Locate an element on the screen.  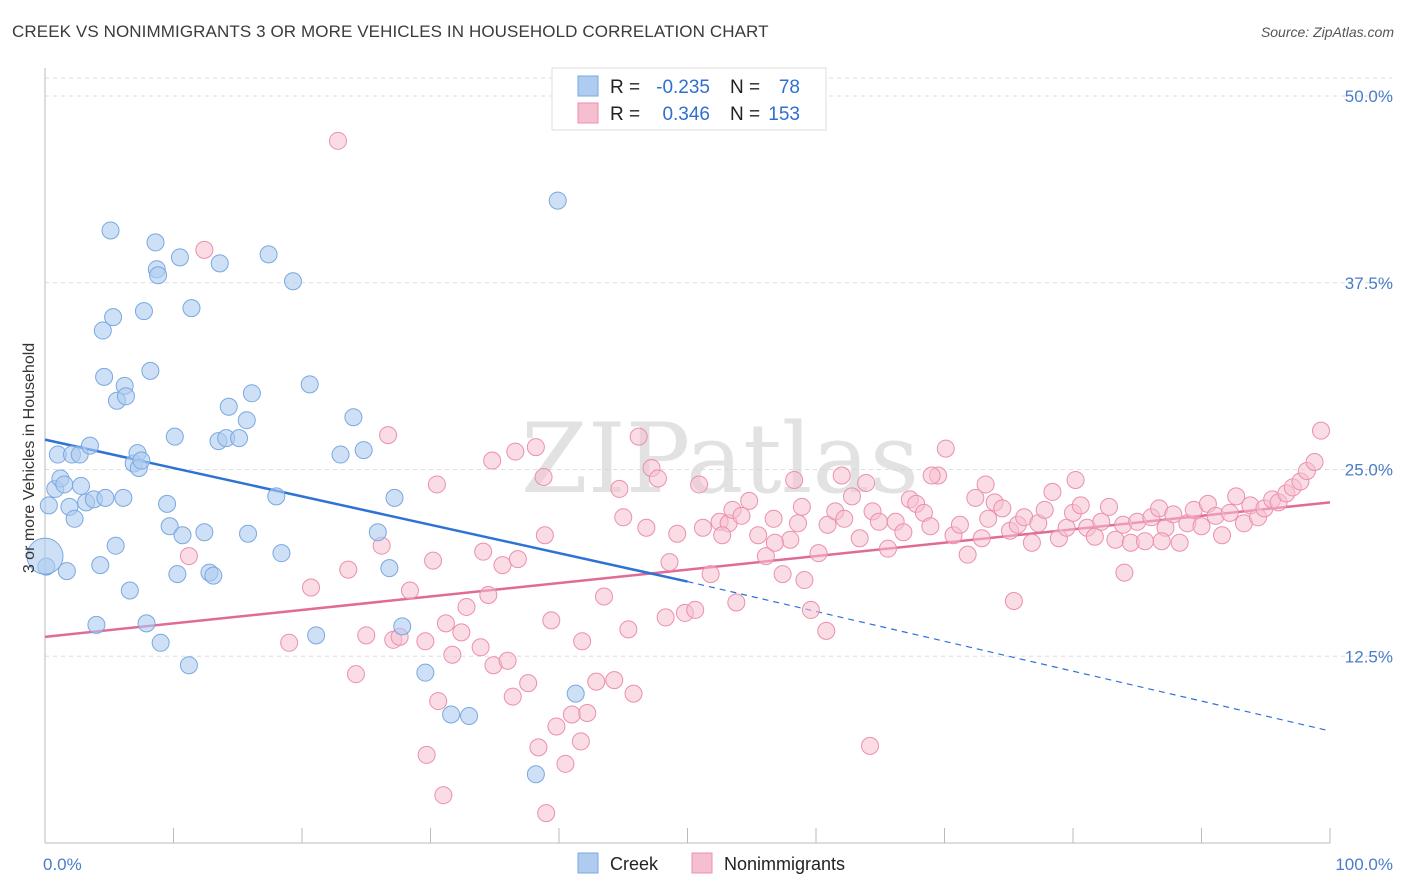
legend-label-creek: Creek is located at coordinates (634, 864).